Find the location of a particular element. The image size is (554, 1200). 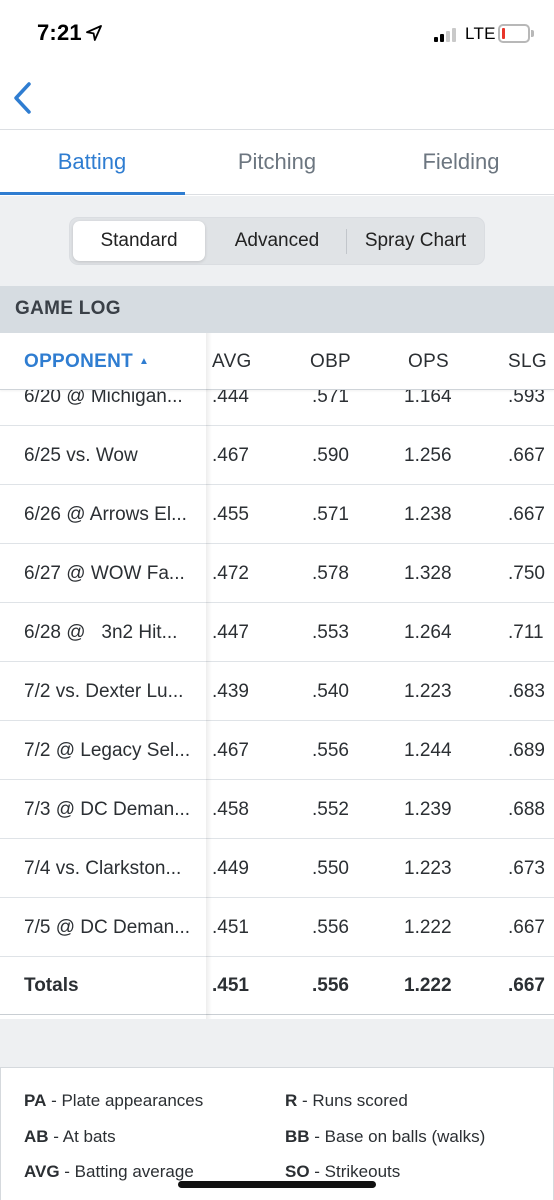

cell-obp: .553 is located at coordinates (330, 632).